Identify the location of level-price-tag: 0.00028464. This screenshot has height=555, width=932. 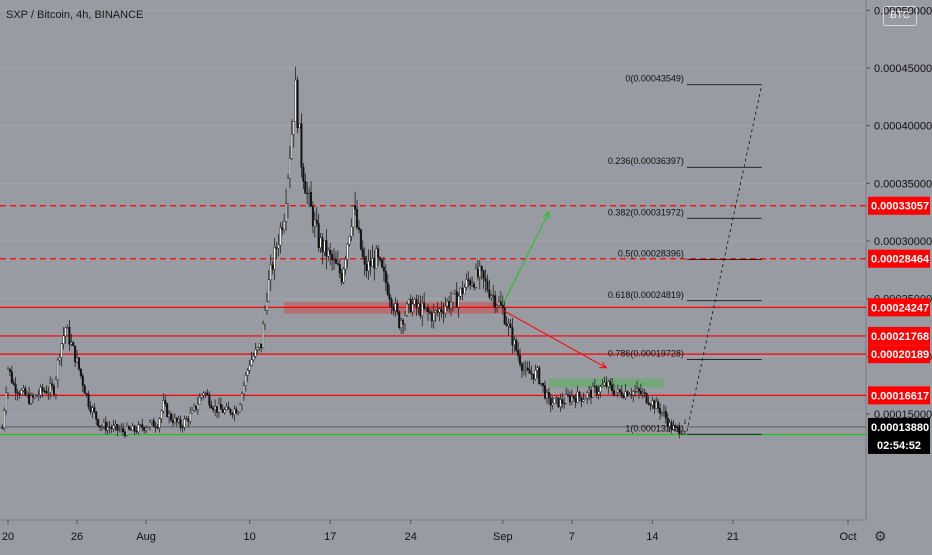
(900, 260).